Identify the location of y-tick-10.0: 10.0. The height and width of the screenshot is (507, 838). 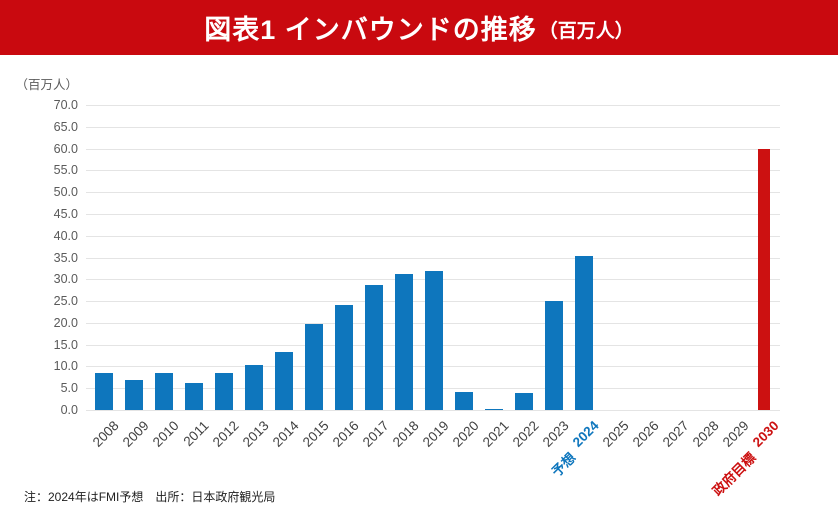
(65, 366).